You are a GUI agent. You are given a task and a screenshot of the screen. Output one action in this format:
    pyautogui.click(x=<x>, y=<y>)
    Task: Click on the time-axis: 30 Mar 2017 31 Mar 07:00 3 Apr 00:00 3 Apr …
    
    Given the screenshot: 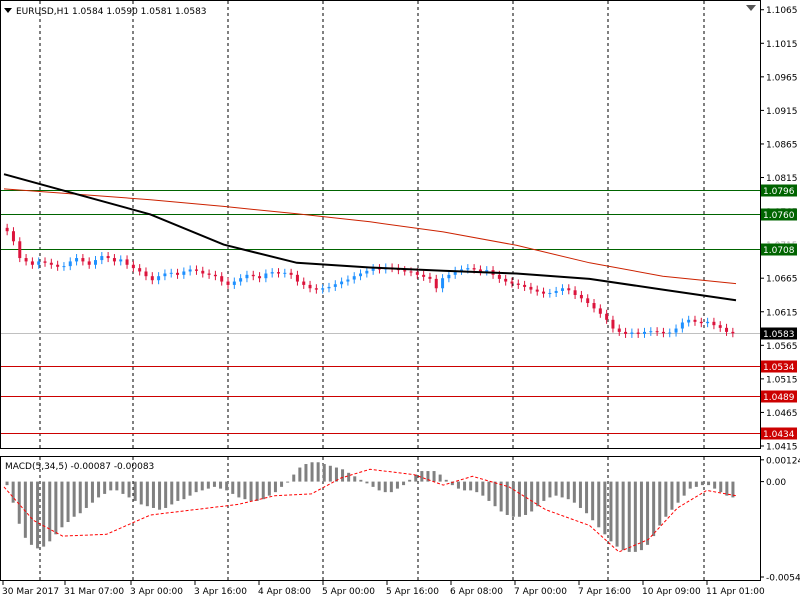 What is the action you would take?
    pyautogui.click(x=383, y=589)
    